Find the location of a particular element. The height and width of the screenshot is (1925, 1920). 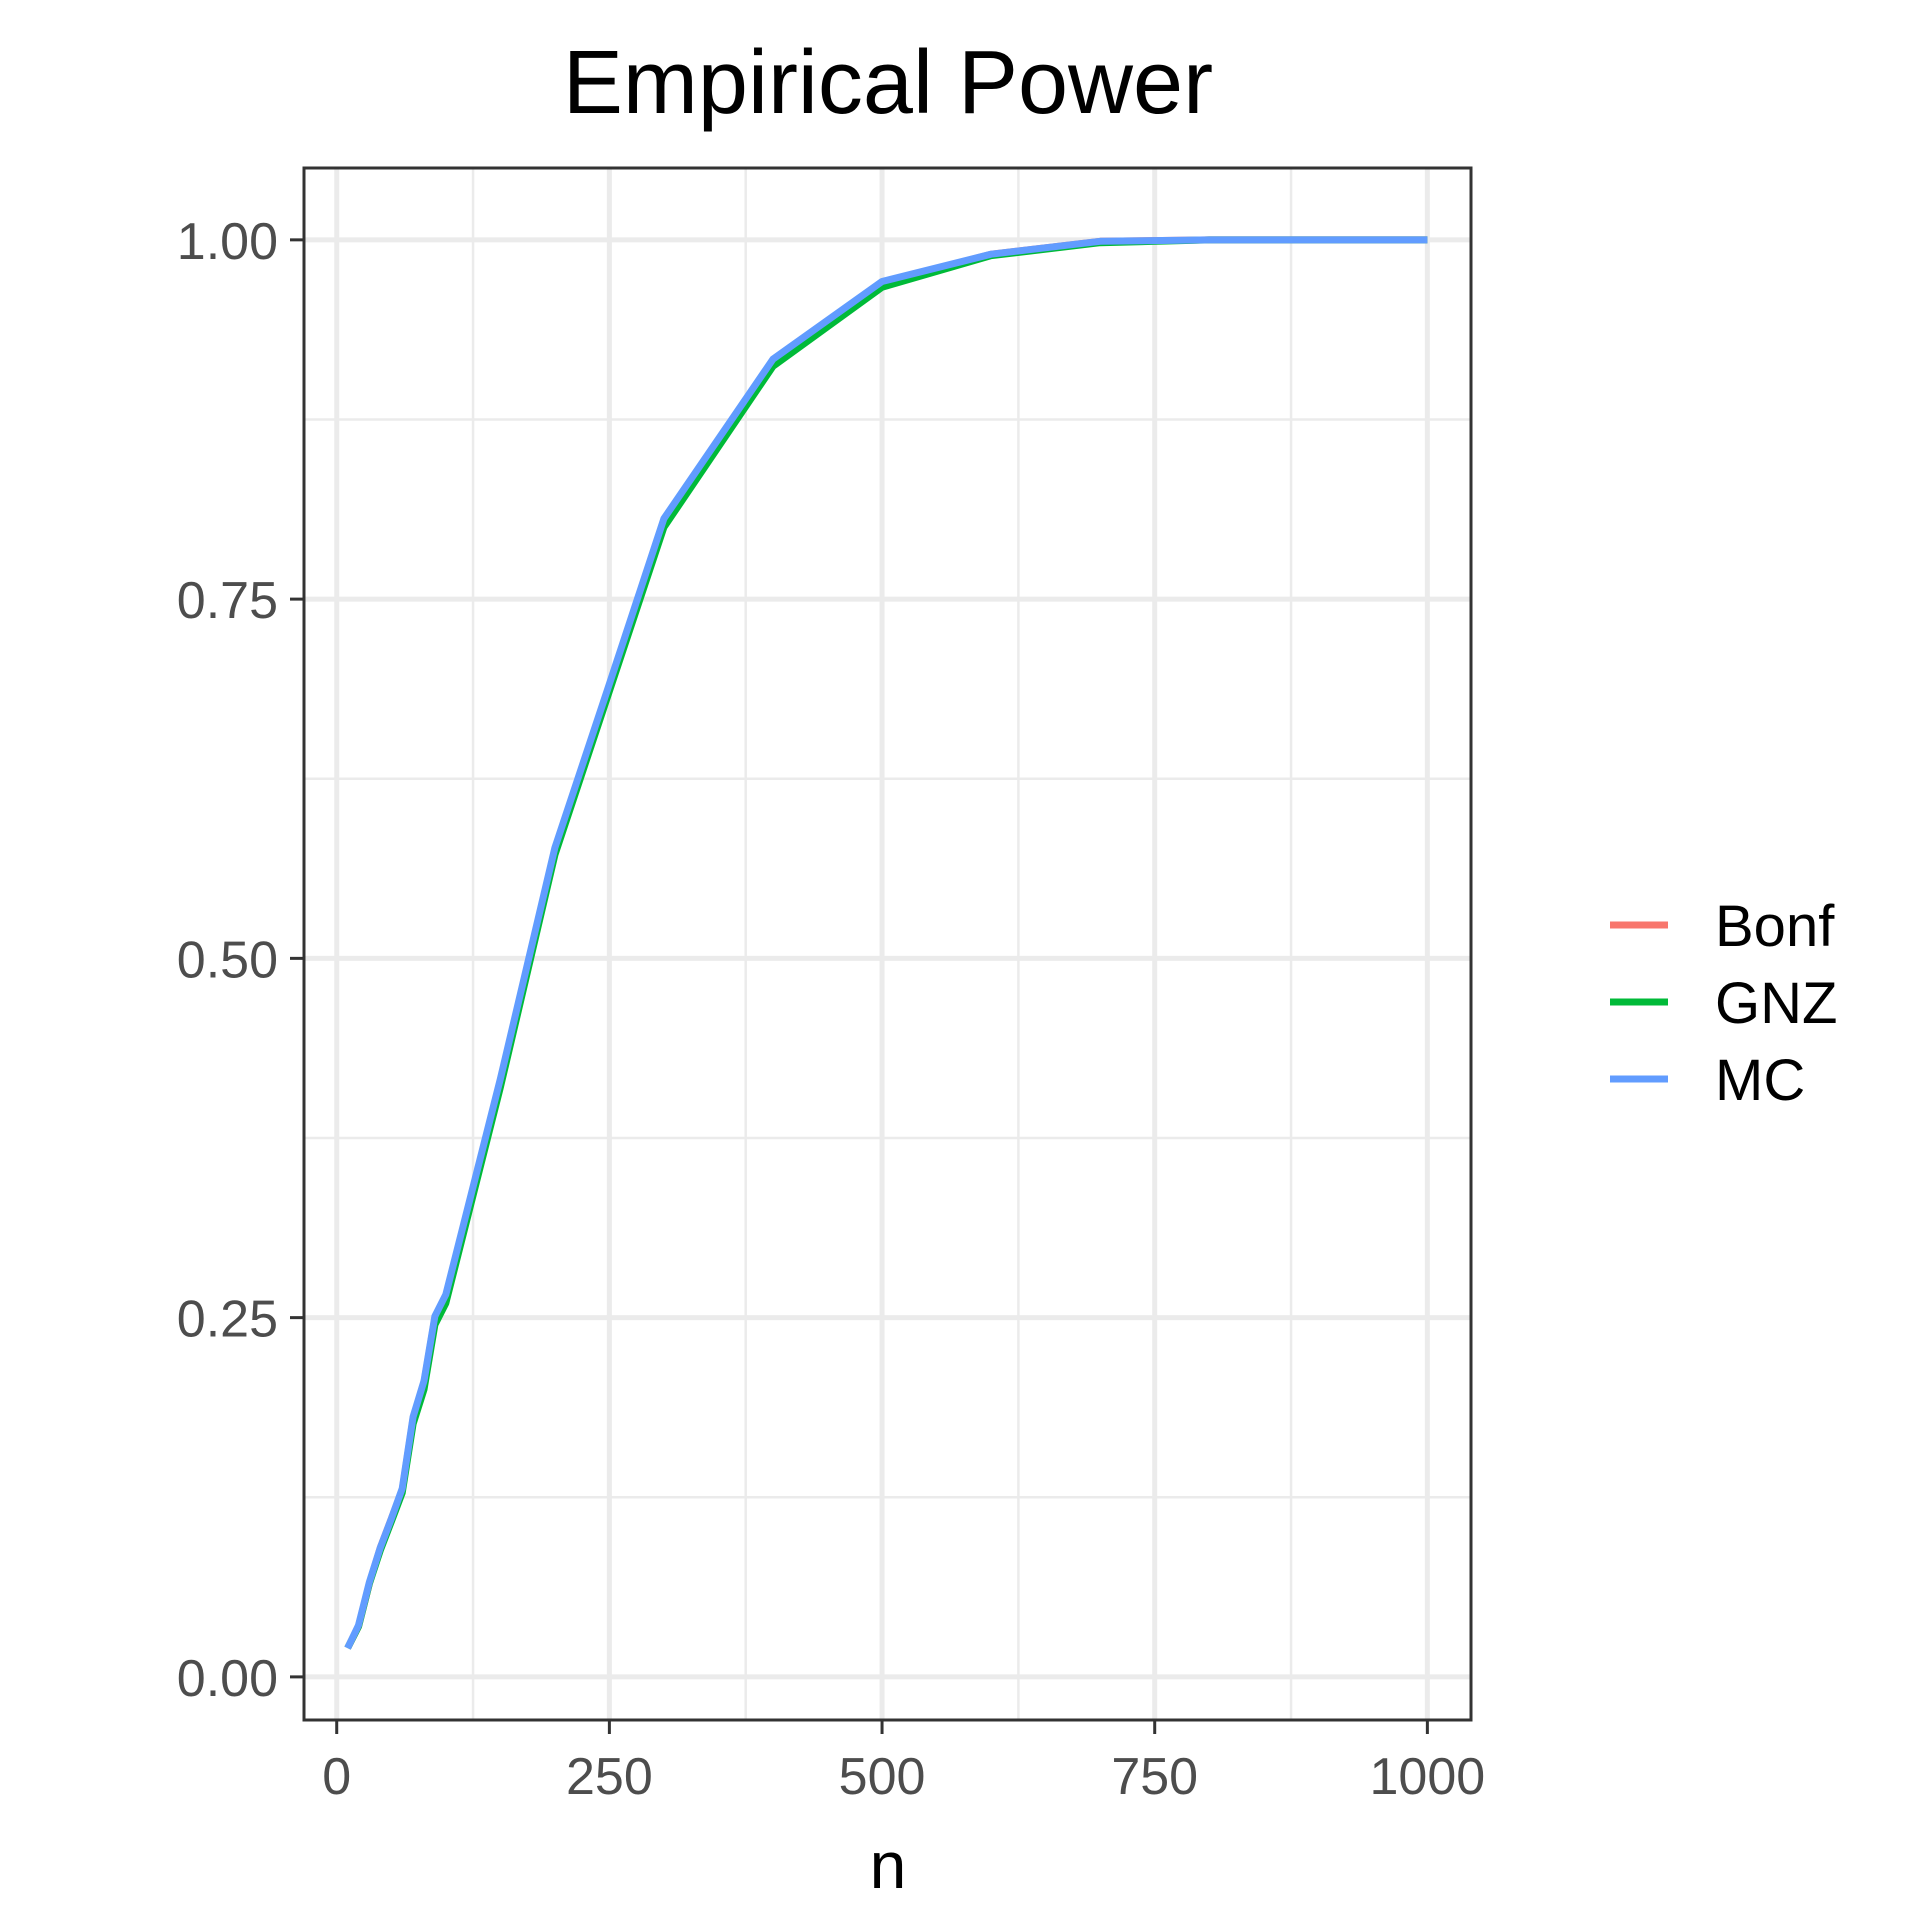

x-tick-label: 750 is located at coordinates (1154, 1777).